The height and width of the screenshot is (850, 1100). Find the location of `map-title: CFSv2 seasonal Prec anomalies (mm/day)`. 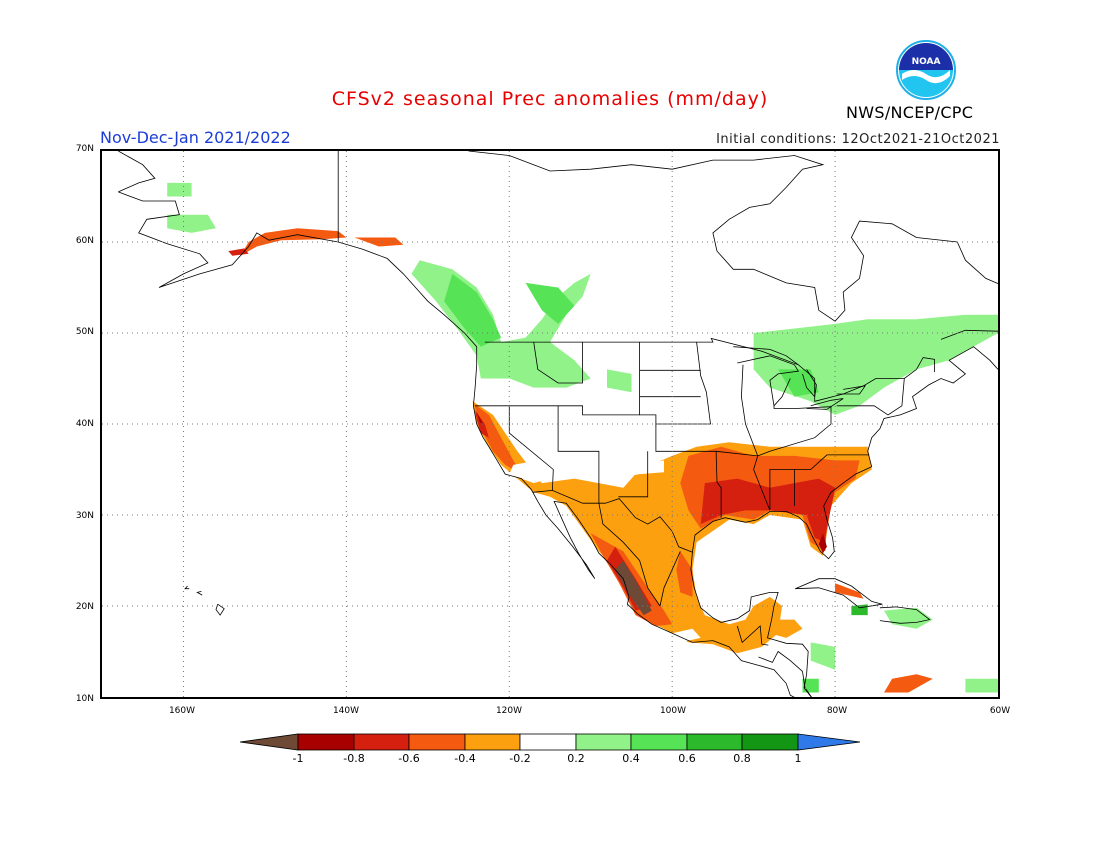

map-title: CFSv2 seasonal Prec anomalies (mm/day) is located at coordinates (550, 99).